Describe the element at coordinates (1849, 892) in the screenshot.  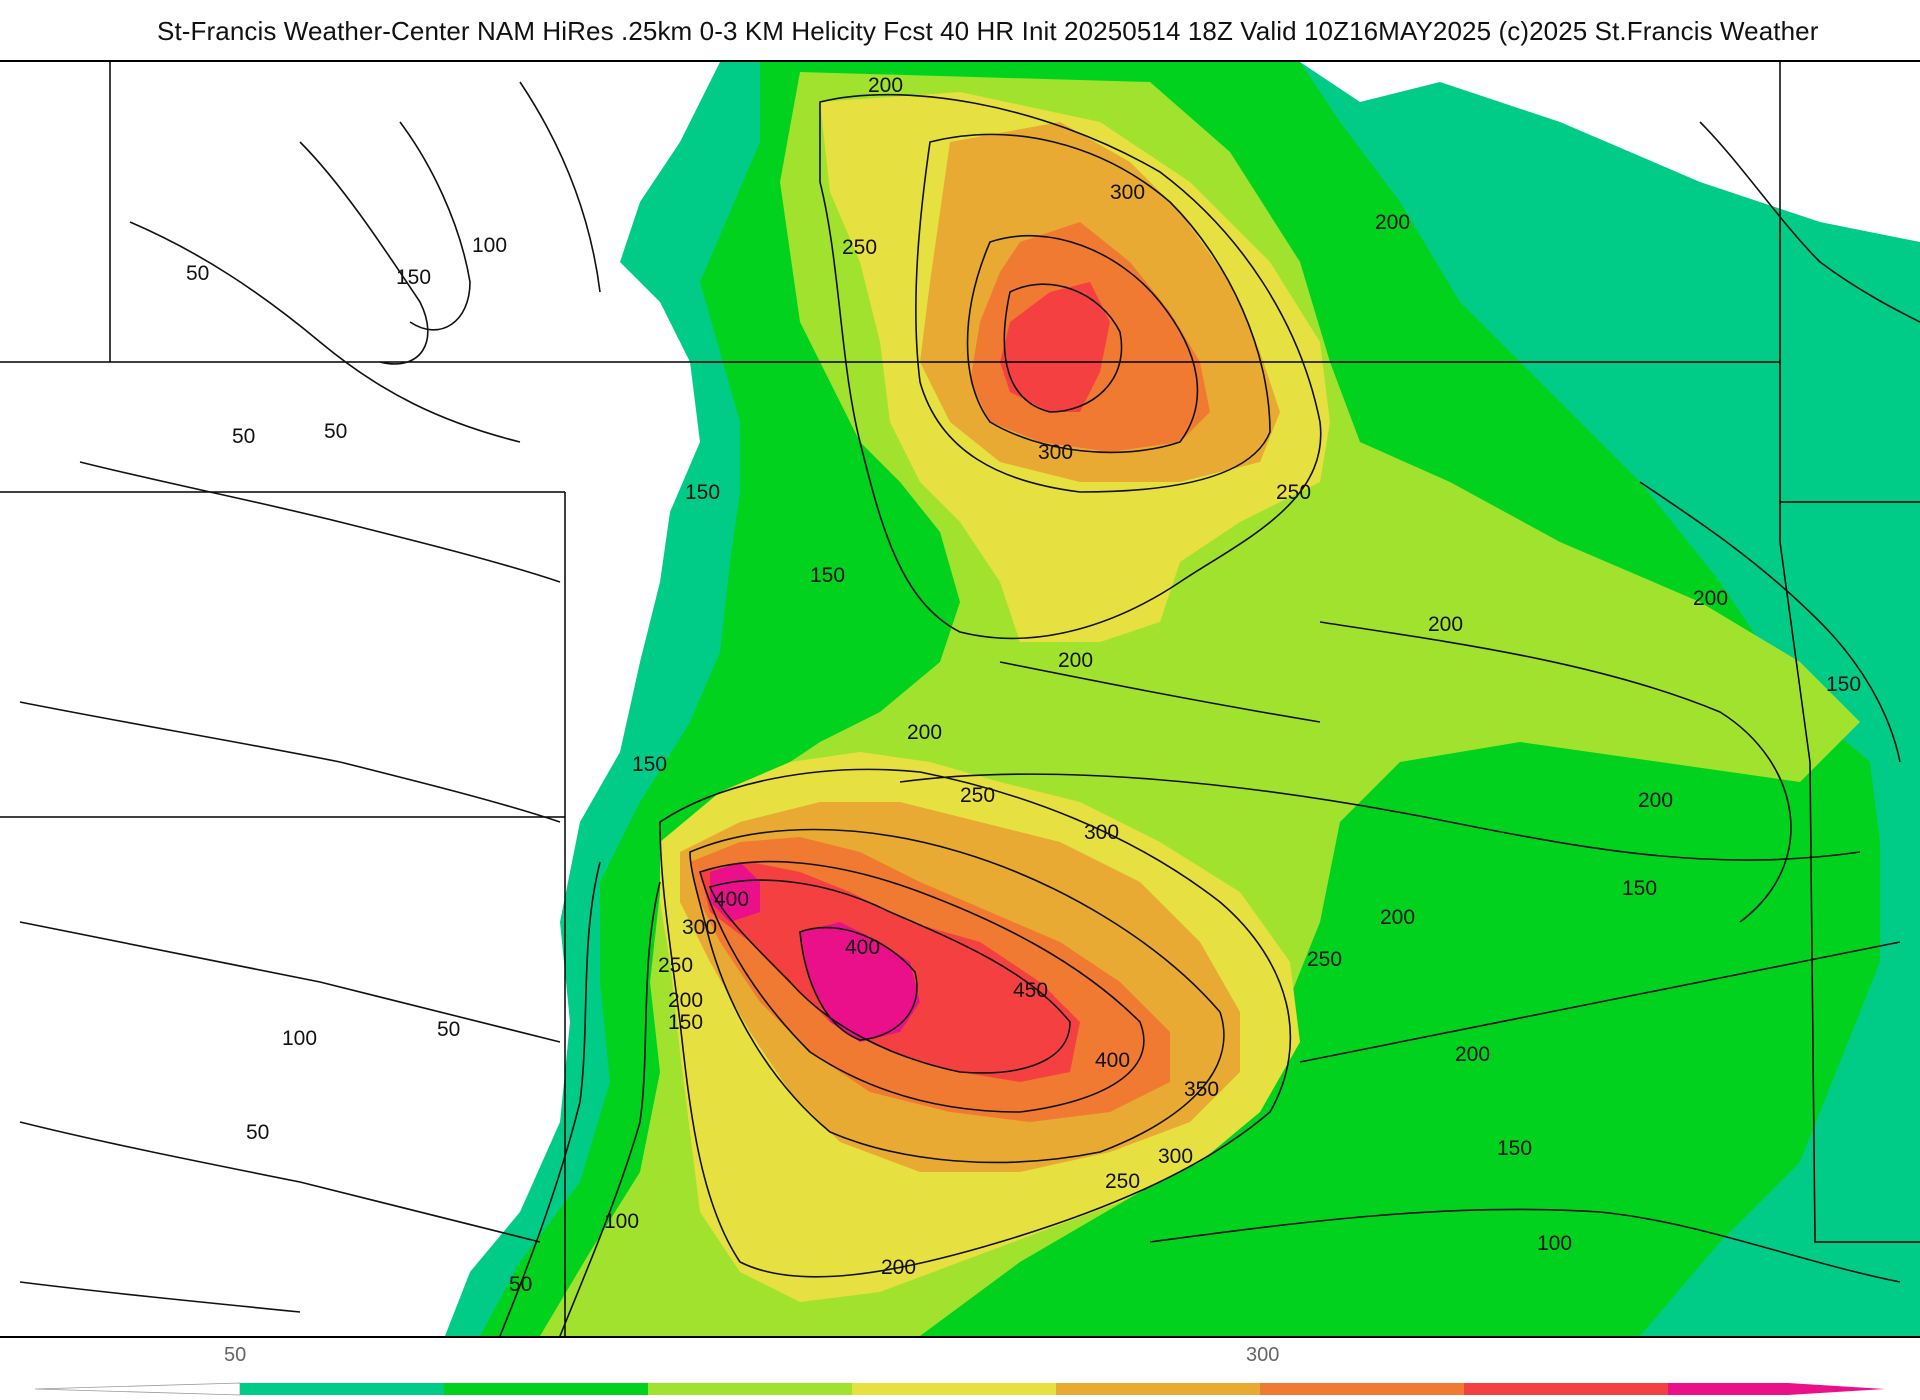
I see `border-line` at that location.